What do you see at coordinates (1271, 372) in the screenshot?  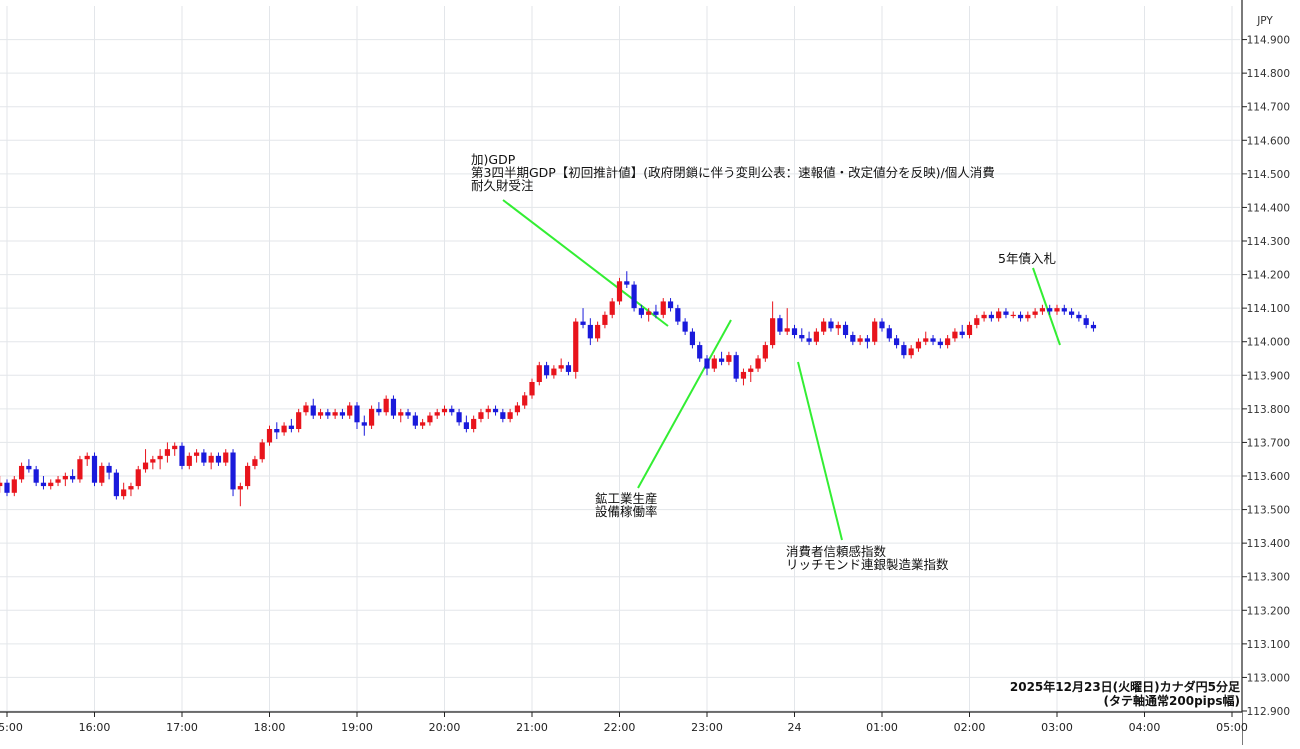 I see `price-axis-panel` at bounding box center [1271, 372].